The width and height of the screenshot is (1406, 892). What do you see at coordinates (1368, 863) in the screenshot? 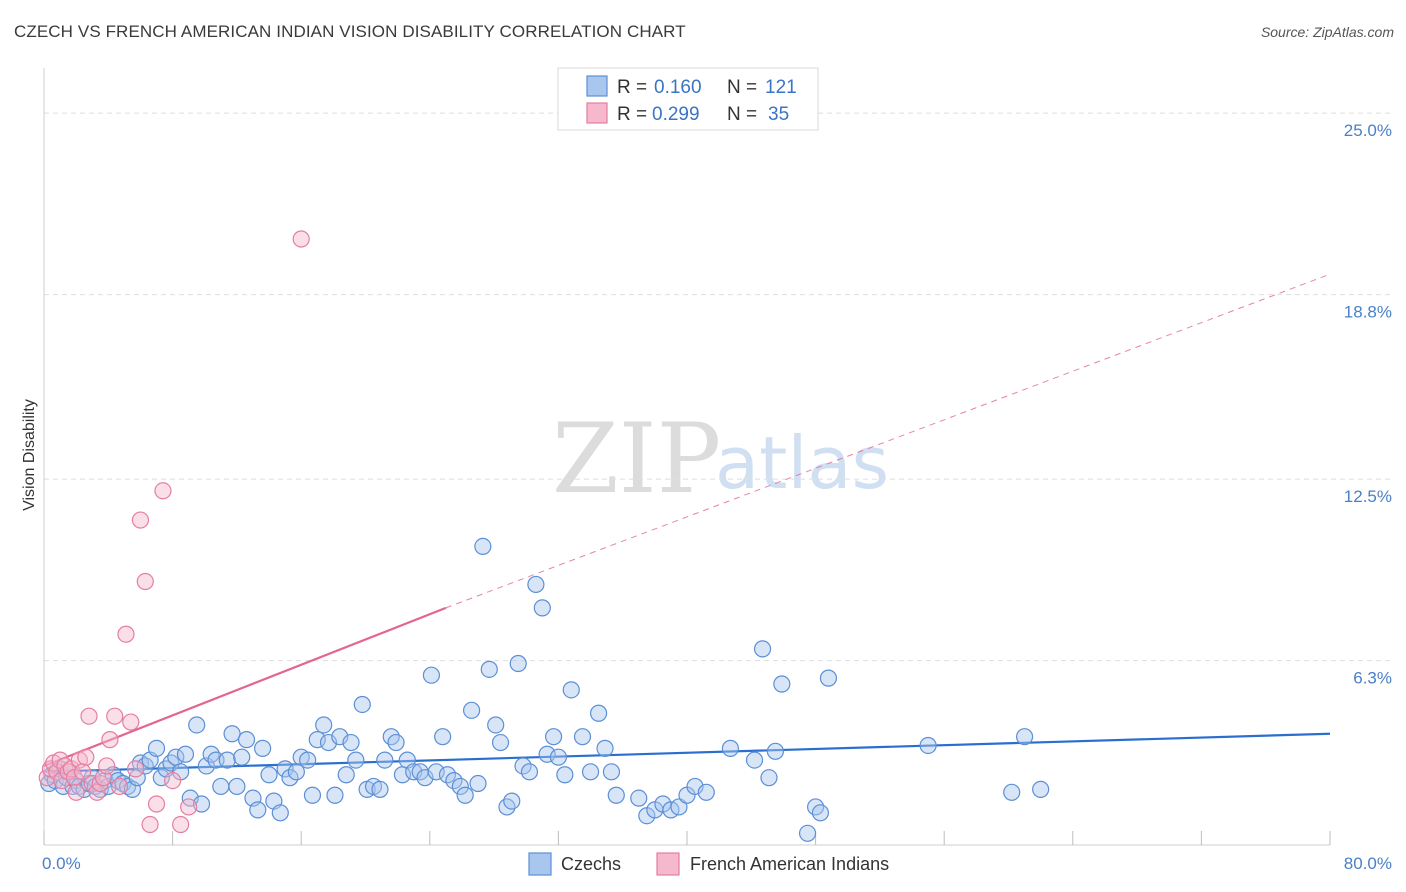
I see `x-tick-label-max: 80.0%` at bounding box center [1368, 863].